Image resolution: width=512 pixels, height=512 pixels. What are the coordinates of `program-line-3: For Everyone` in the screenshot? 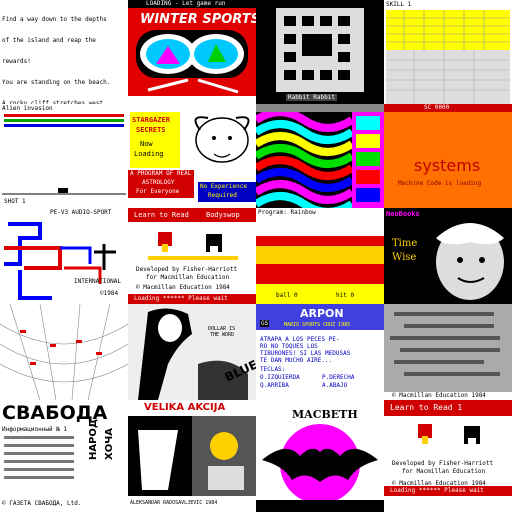 It's located at (157, 191).